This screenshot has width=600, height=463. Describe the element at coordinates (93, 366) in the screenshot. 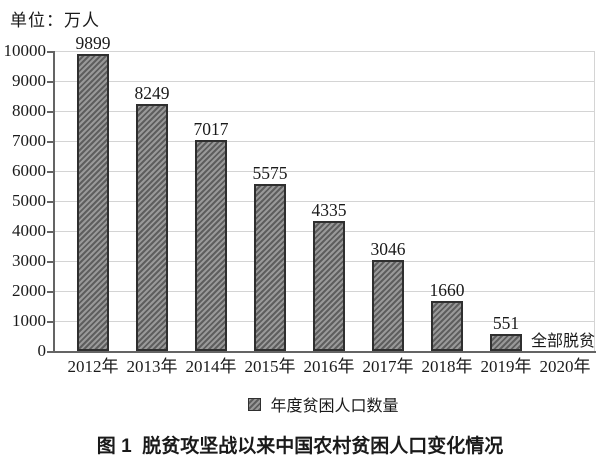

I see `x-tick-label: 2012年` at that location.